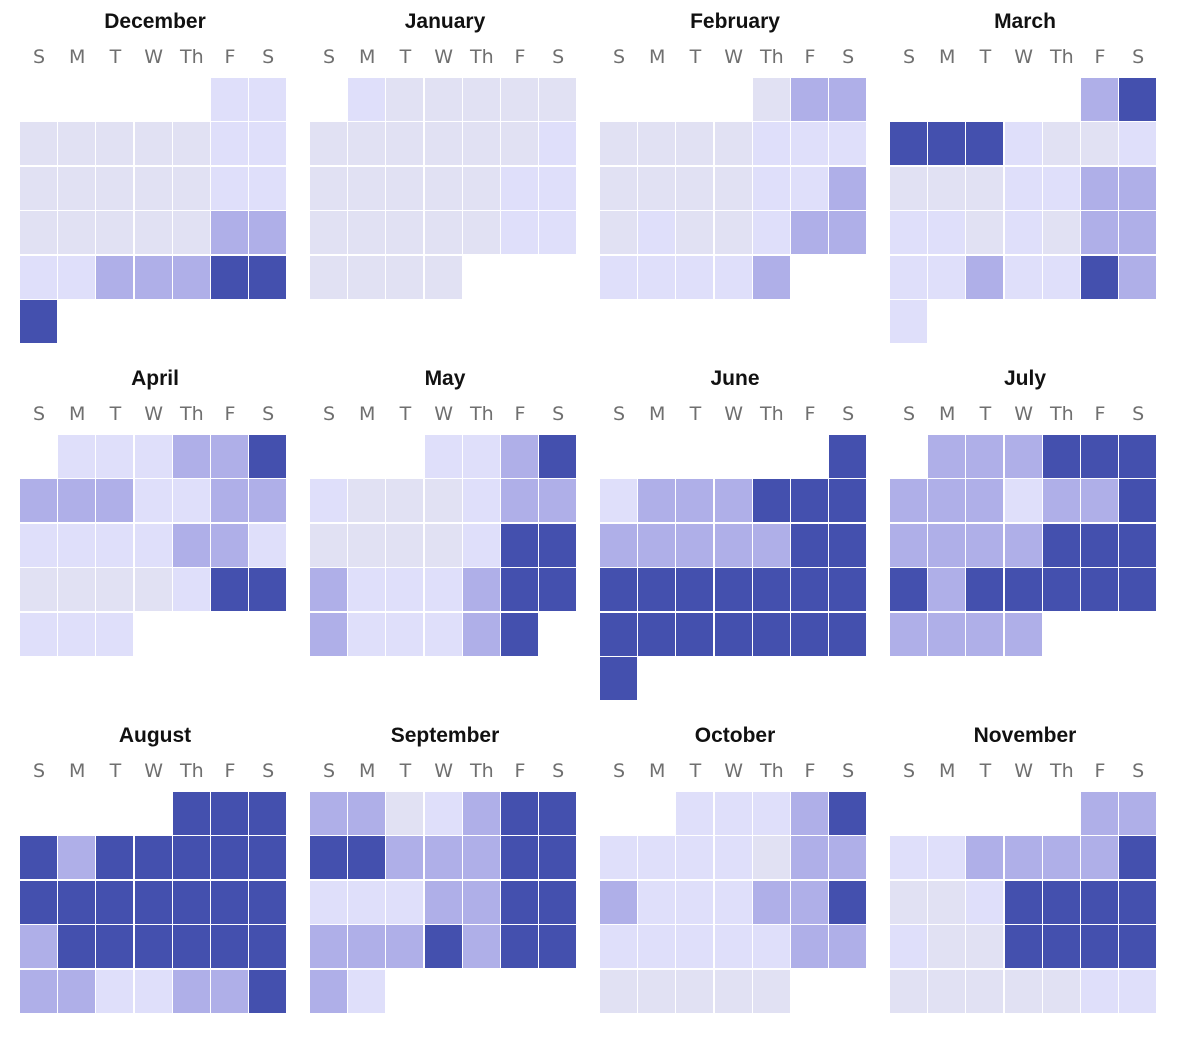 The height and width of the screenshot is (1042, 1200). Describe the element at coordinates (445, 735) in the screenshot. I see `month-title: September` at that location.